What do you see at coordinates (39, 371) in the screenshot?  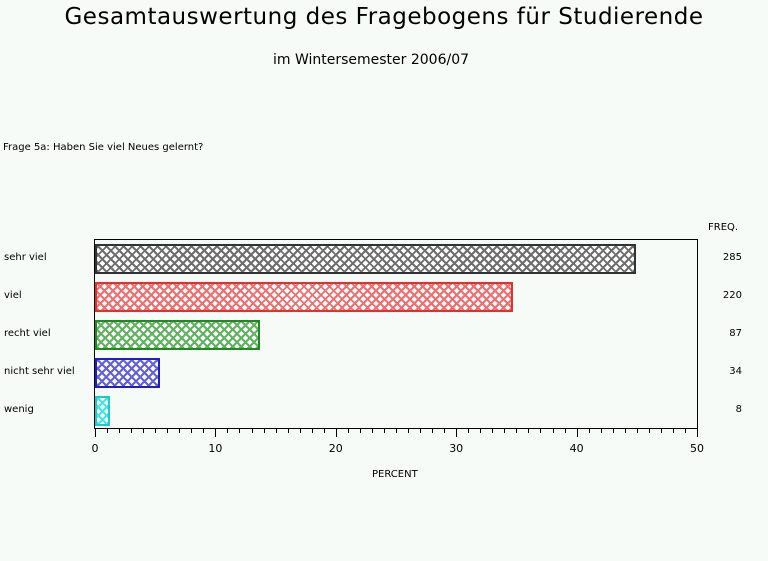 I see `category-label: nicht sehr viel` at bounding box center [39, 371].